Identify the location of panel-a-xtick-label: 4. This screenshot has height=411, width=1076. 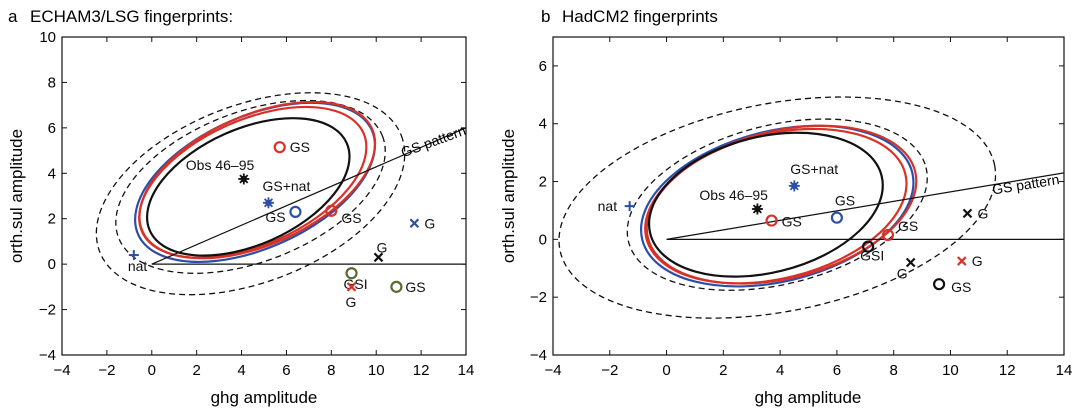
(241, 370).